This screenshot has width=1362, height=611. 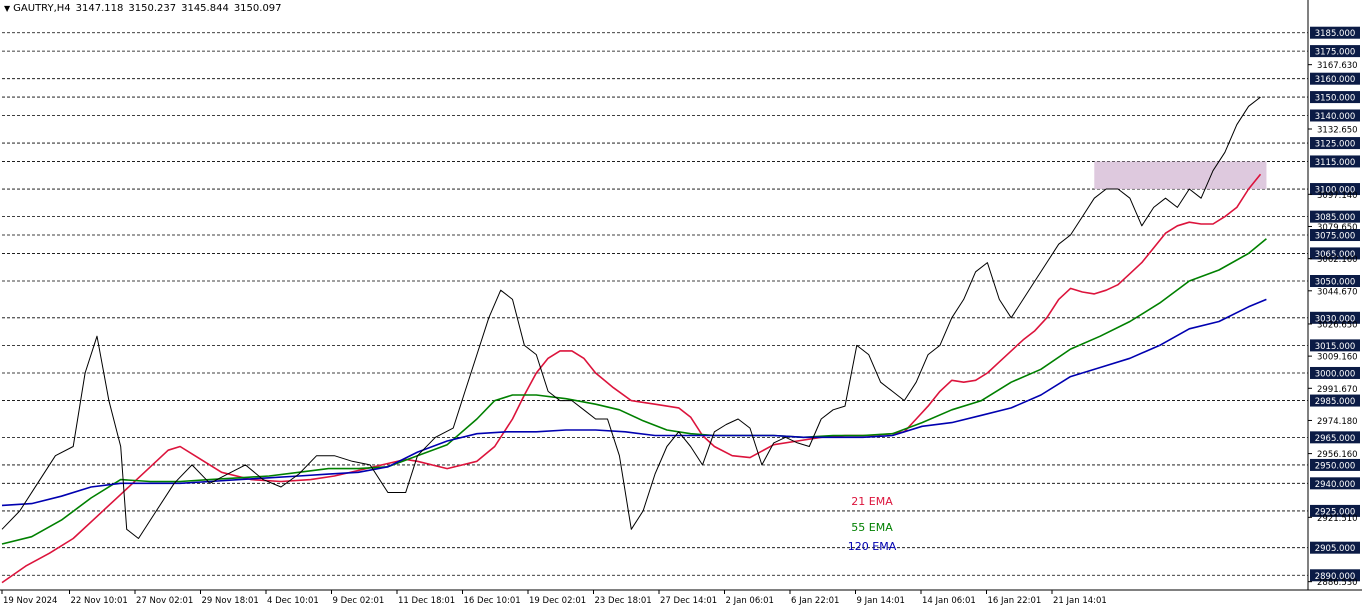 What do you see at coordinates (492, 601) in the screenshot?
I see `x-tick-label: 16 Dec 10:01` at bounding box center [492, 601].